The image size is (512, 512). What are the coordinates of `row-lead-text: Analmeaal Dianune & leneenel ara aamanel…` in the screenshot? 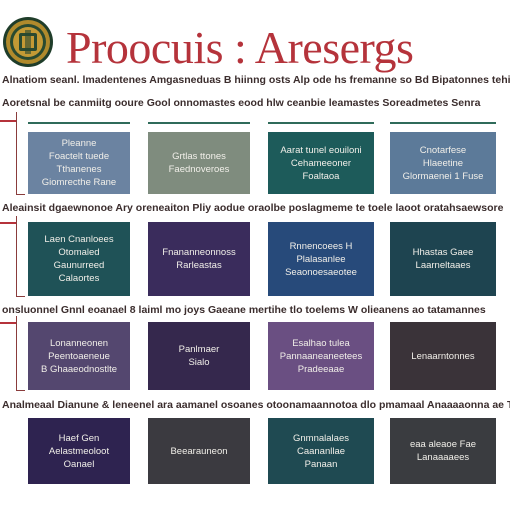 It's located at (256, 405).